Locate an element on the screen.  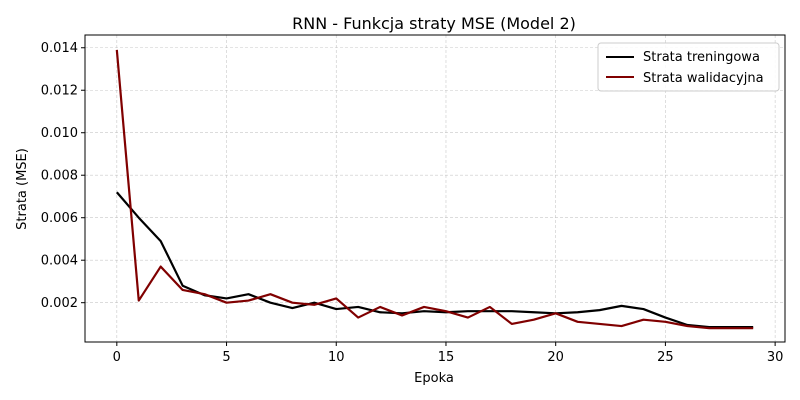
x-axis-ticks: 0 5 10 15 20 25 30 is located at coordinates (448, 353).